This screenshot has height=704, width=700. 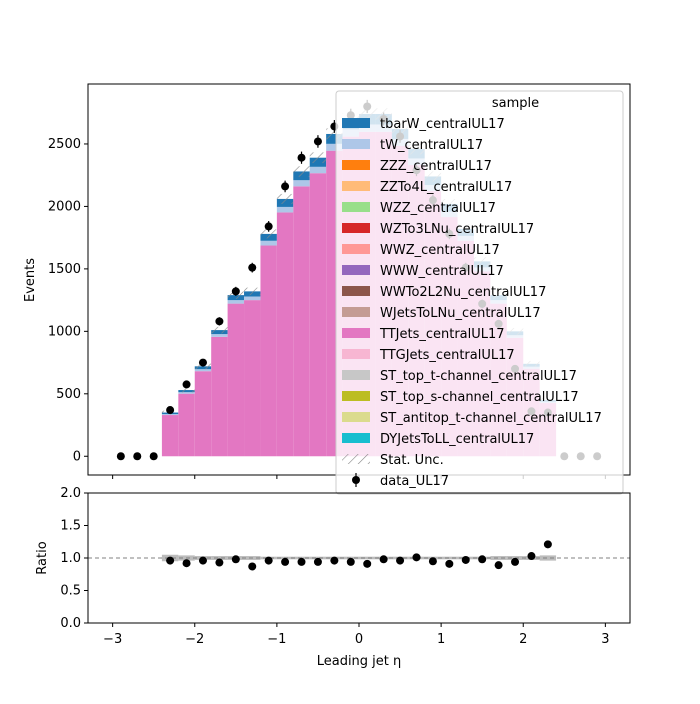 I want to click on ratio-ytick-label: 2.0, so click(x=70, y=493).